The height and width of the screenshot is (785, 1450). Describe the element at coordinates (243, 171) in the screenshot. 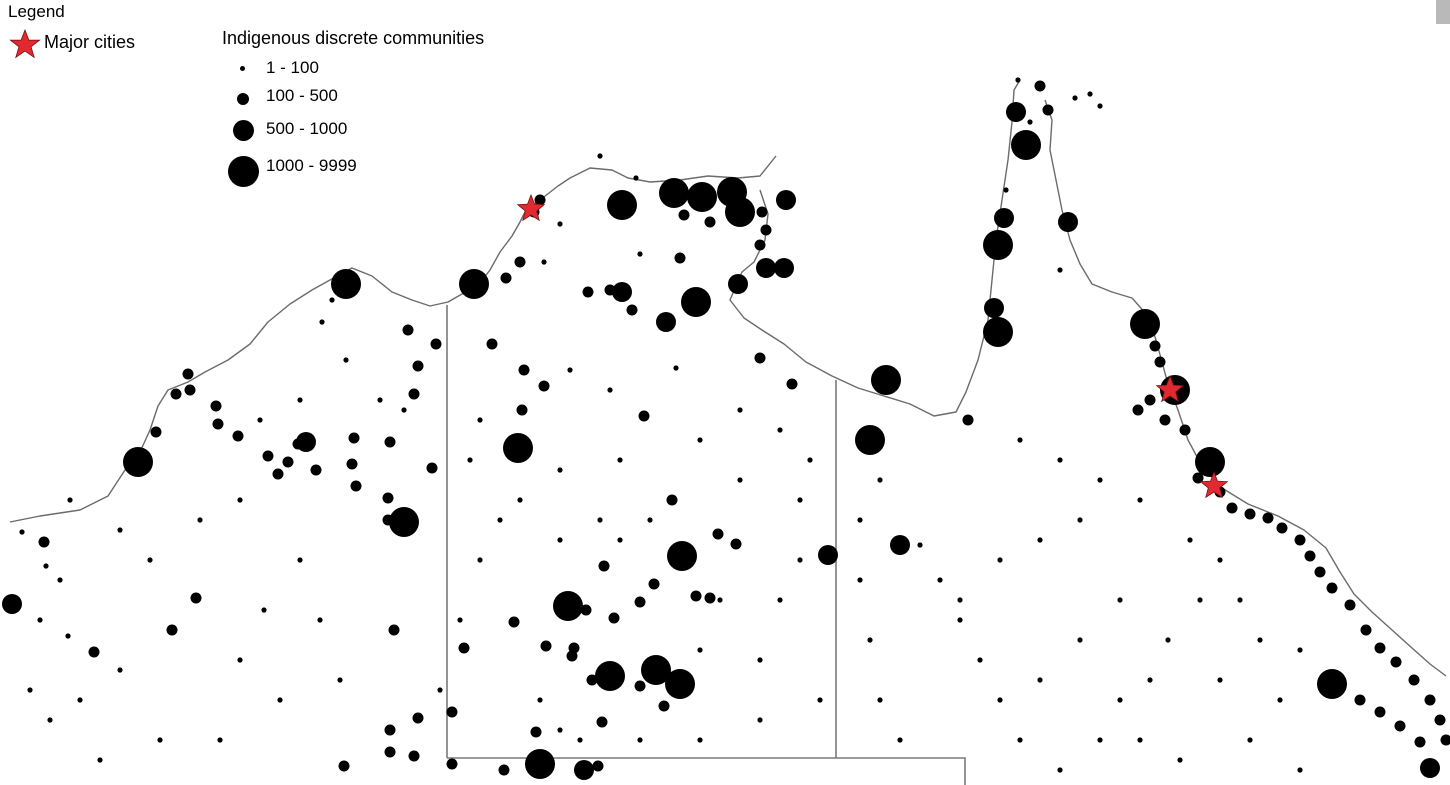

I see `xlarge-dot-icon` at that location.